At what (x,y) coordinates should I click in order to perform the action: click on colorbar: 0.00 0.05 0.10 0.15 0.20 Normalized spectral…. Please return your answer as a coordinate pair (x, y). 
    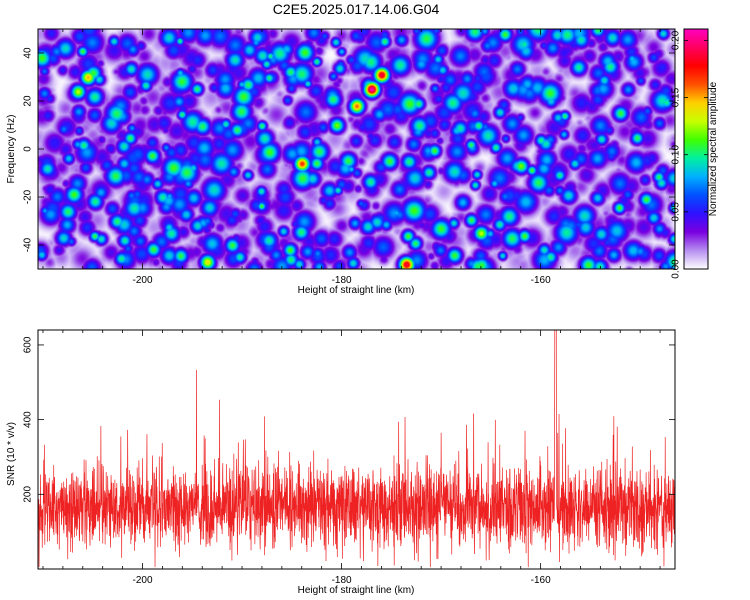
    Looking at the image, I should click on (695, 153).